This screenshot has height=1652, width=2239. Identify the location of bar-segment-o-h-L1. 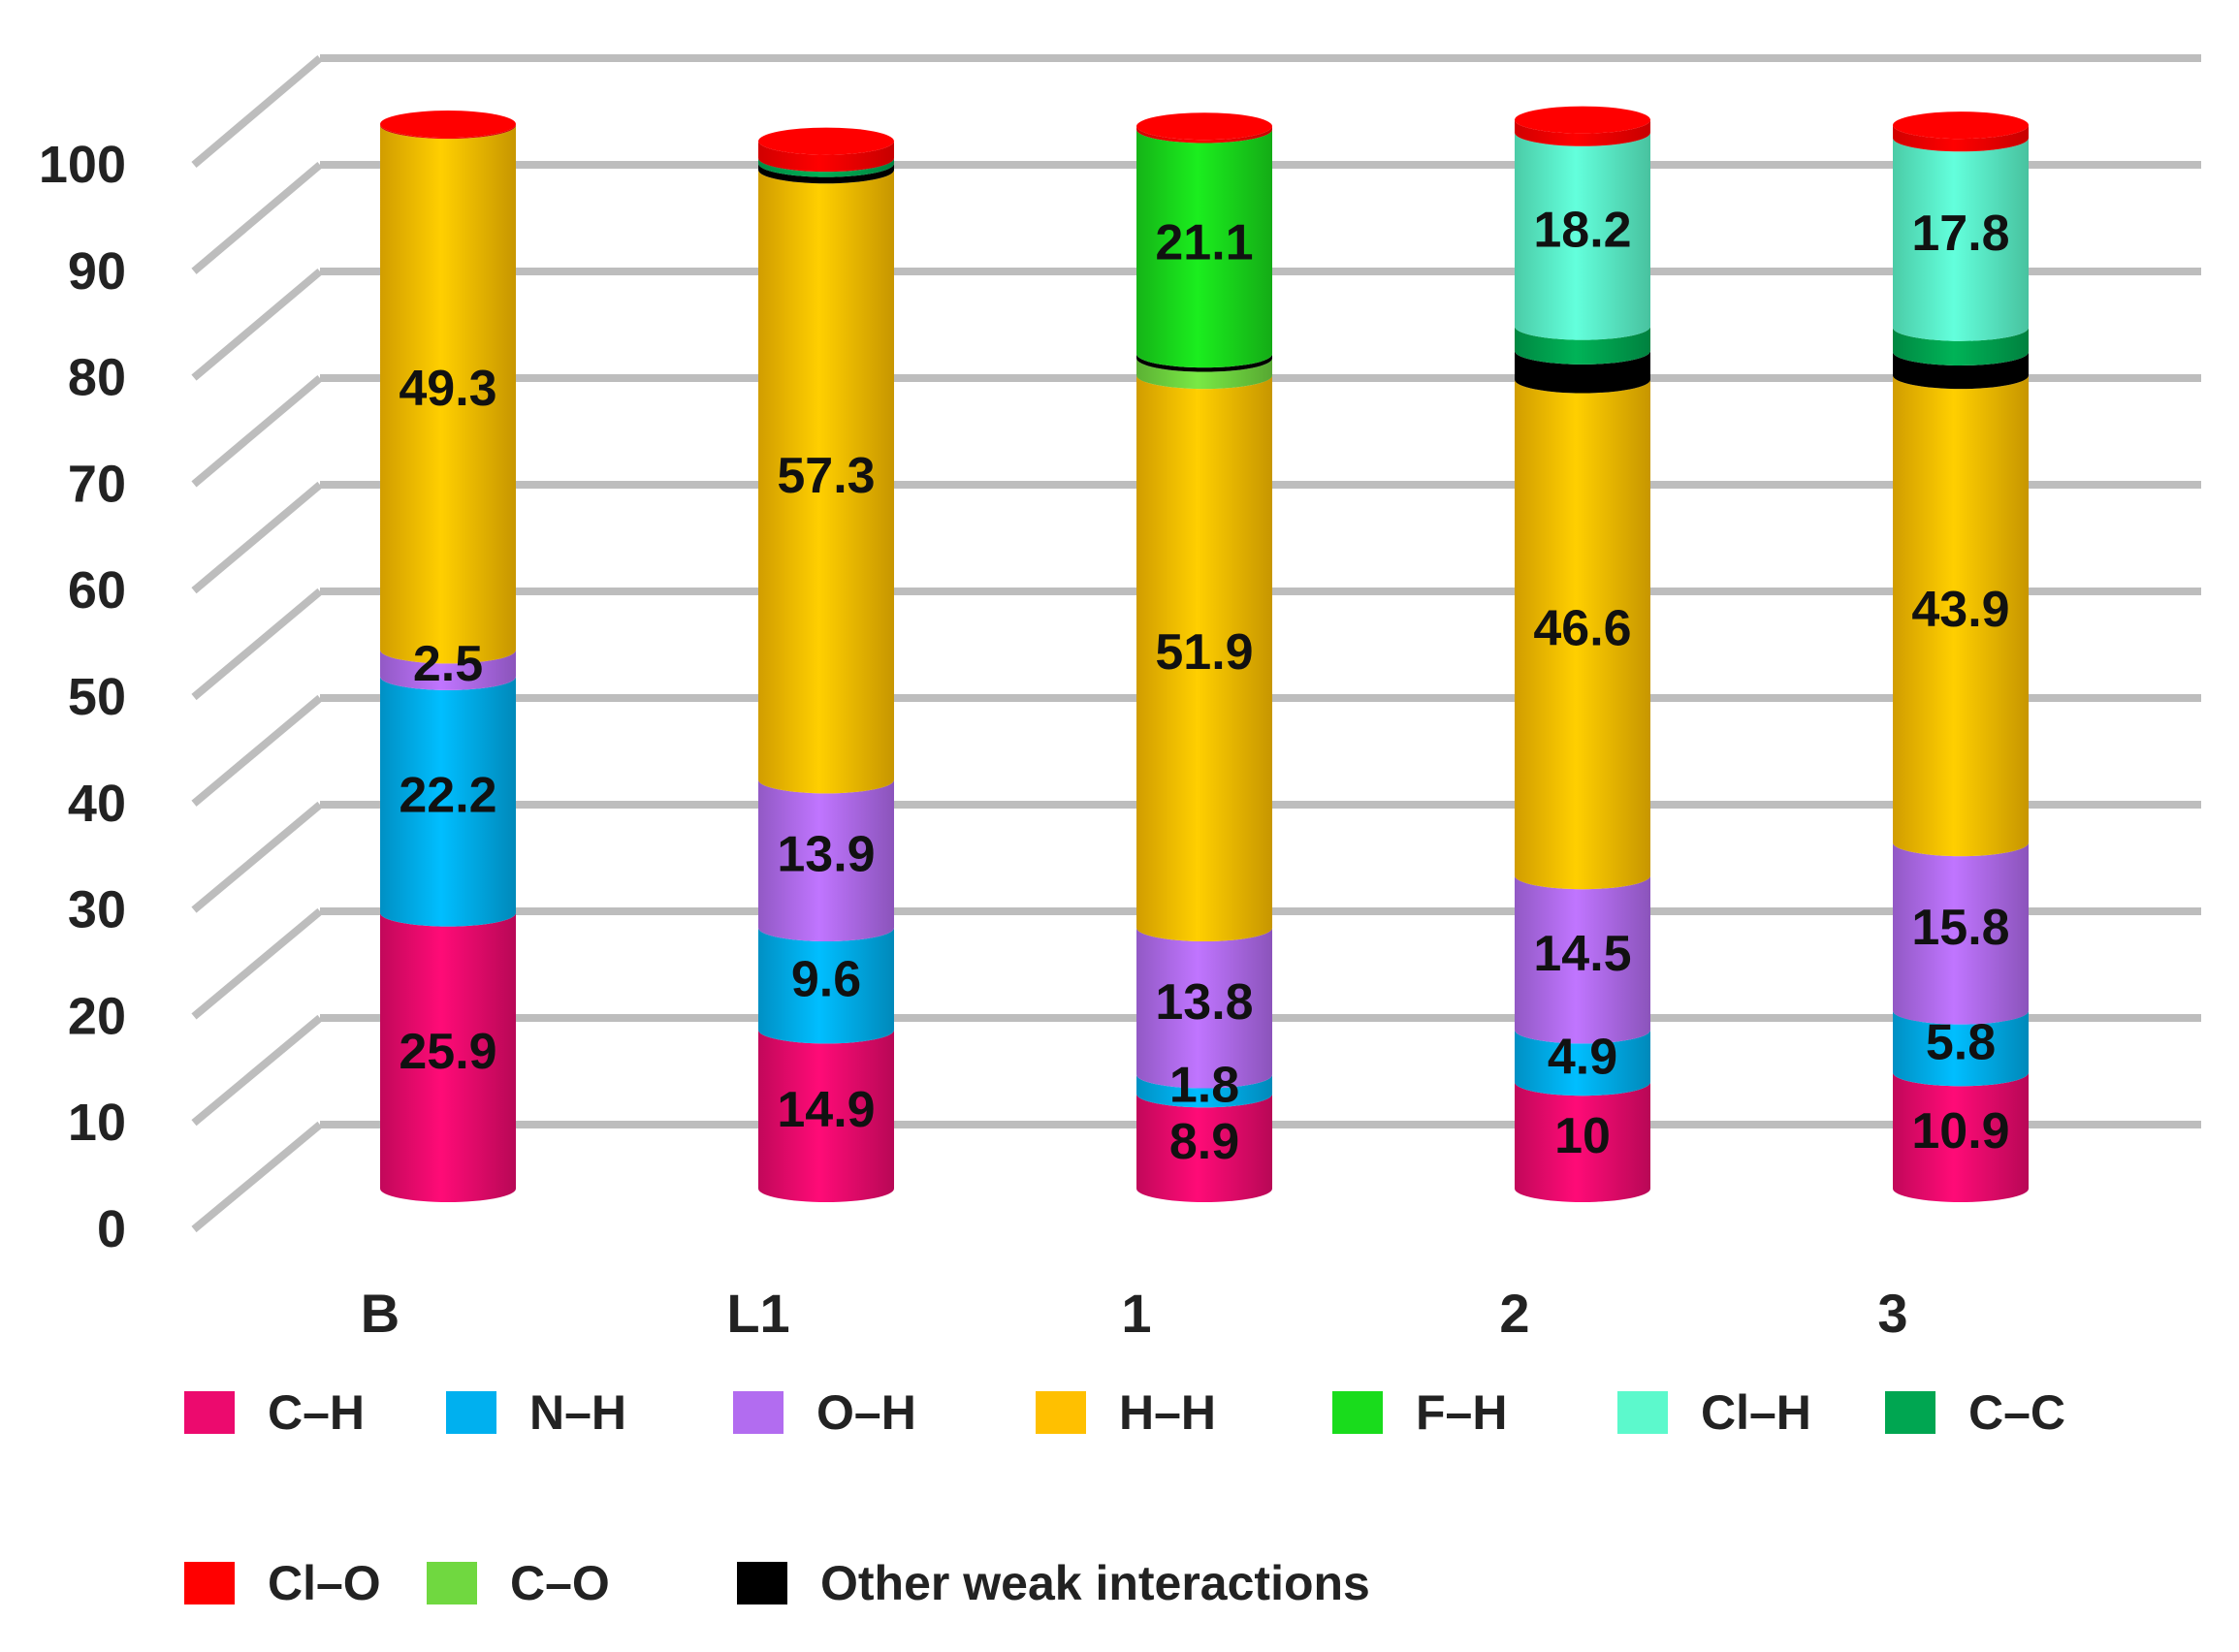
(826, 860).